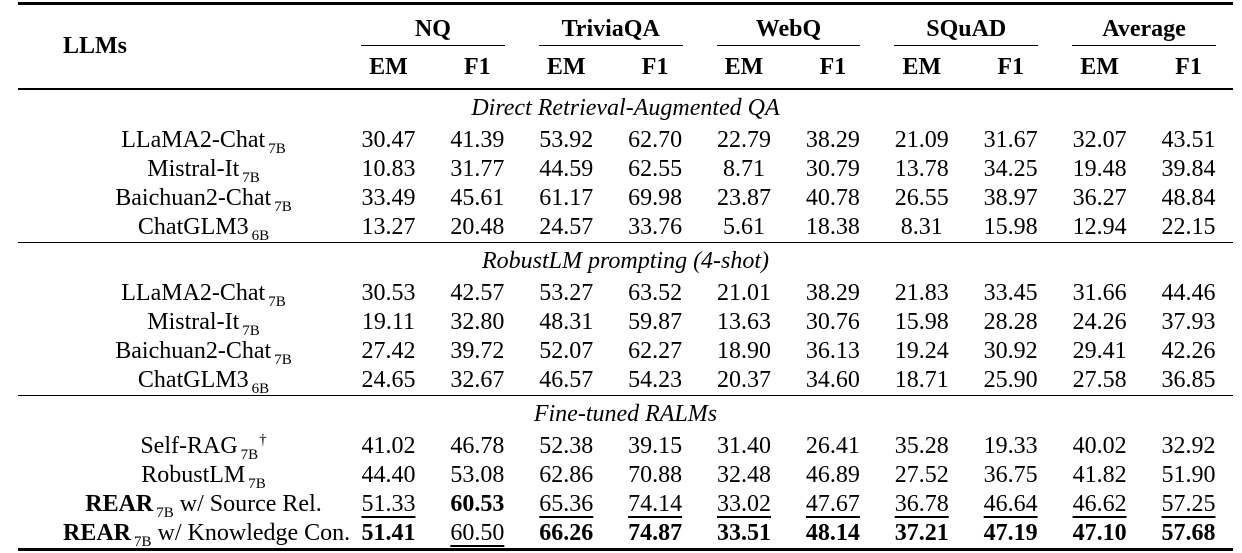  I want to click on metric-value-cell: 8.31, so click(921, 228).